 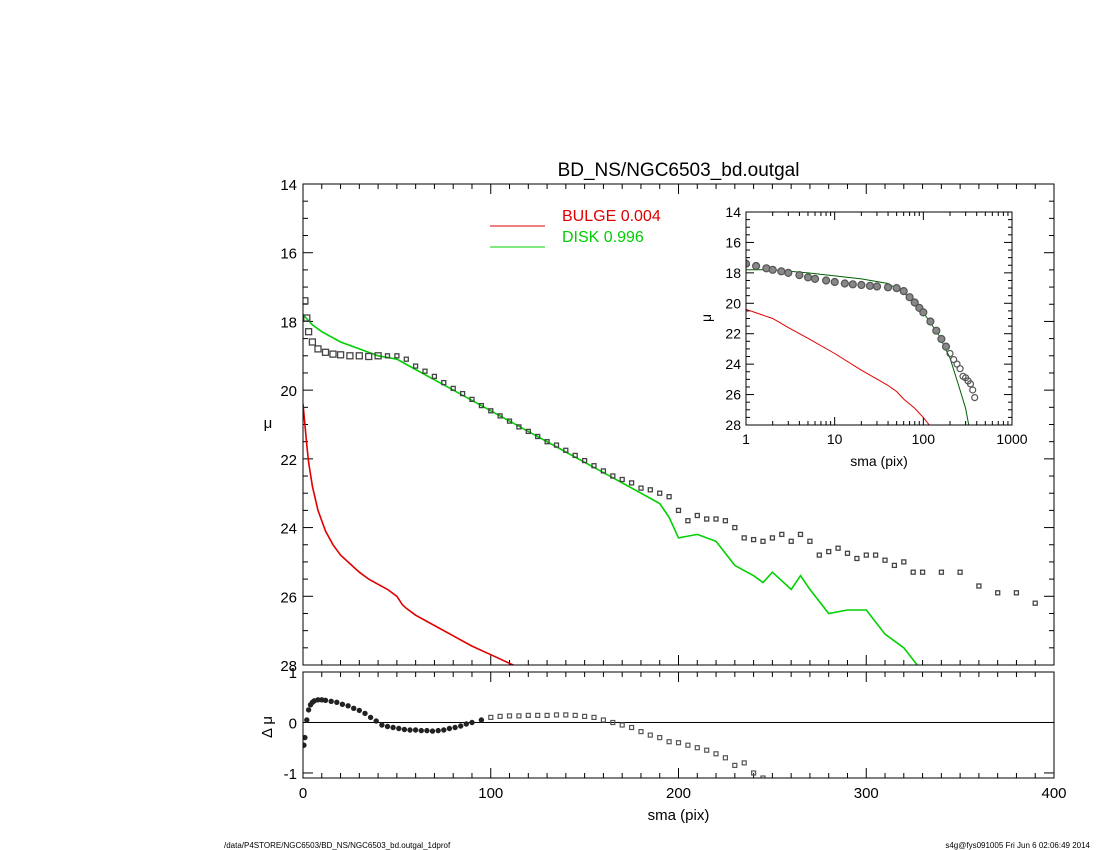 I want to click on res-ytick-label: -1, so click(x=290, y=774).